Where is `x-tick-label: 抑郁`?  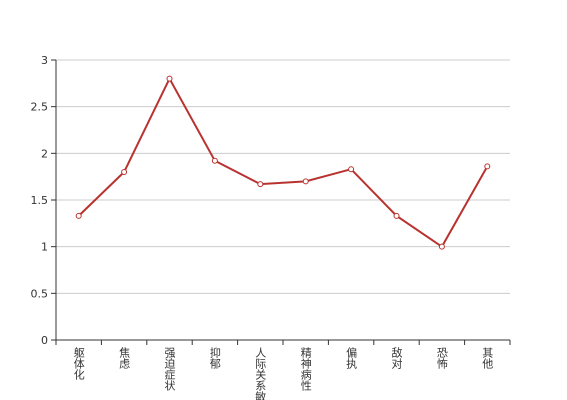
x-tick-label: 抑郁 is located at coordinates (214, 357).